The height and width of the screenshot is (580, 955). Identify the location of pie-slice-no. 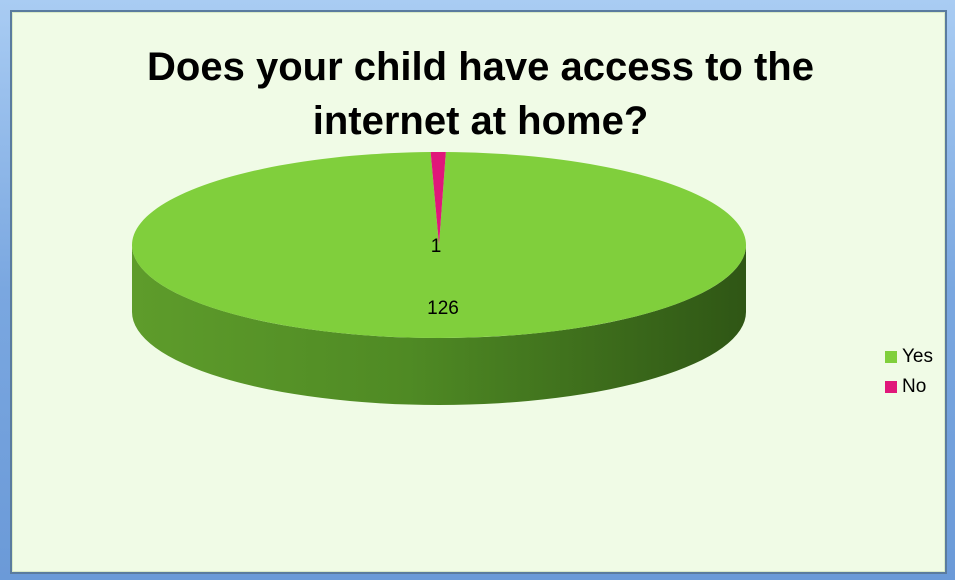
(438, 198).